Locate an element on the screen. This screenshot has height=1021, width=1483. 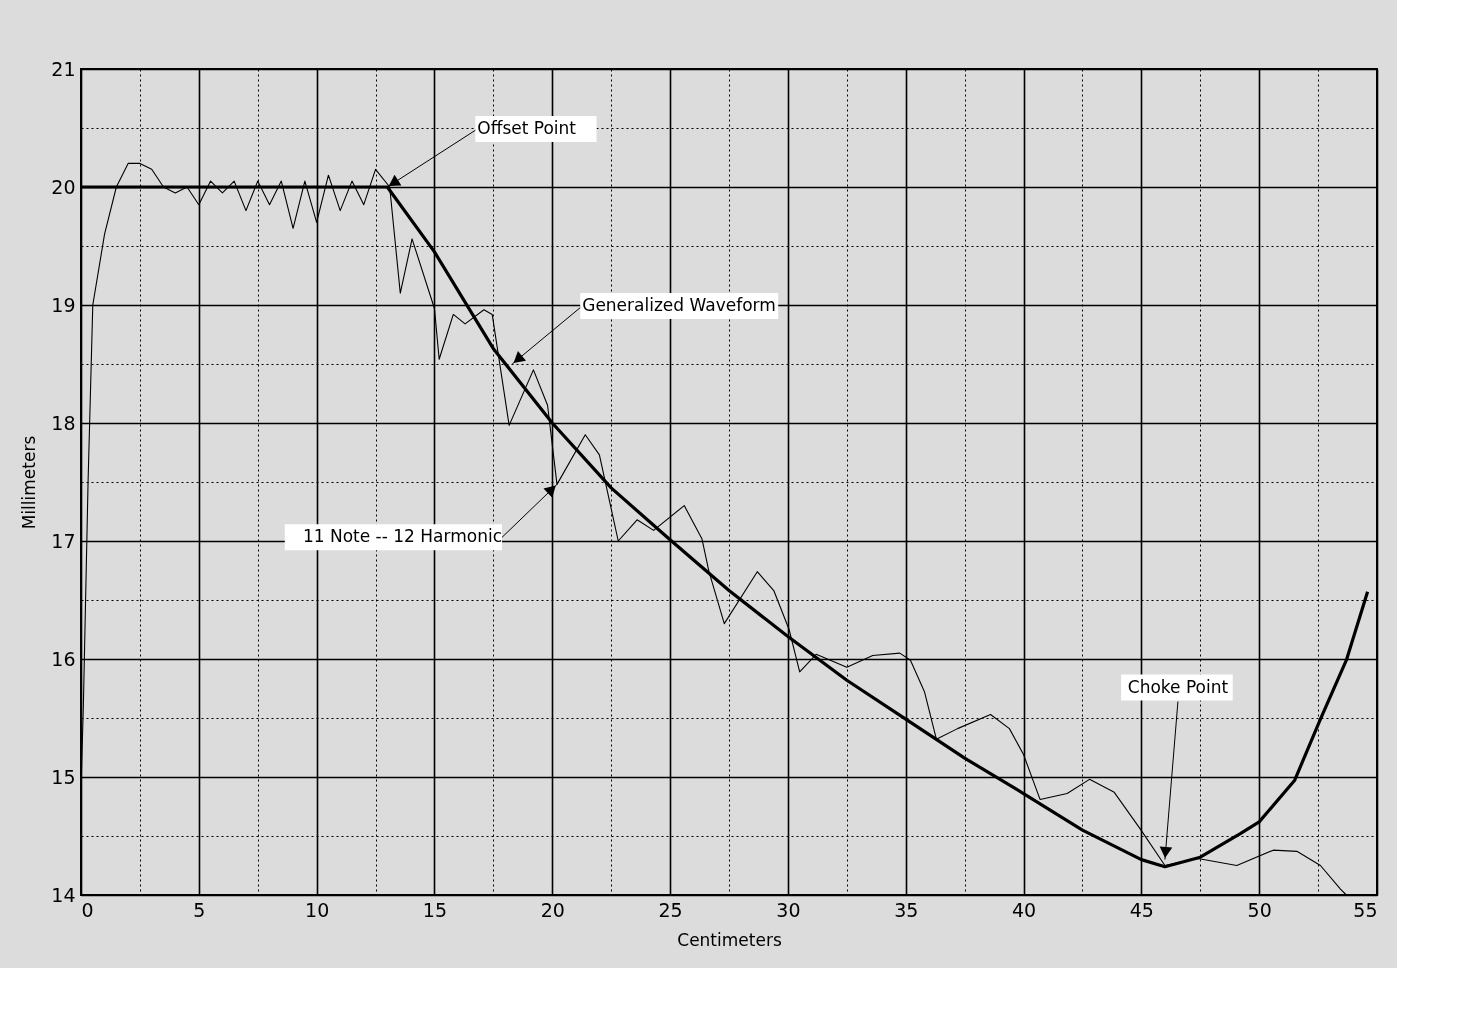
y-tick-label: 21 is located at coordinates (63, 68).